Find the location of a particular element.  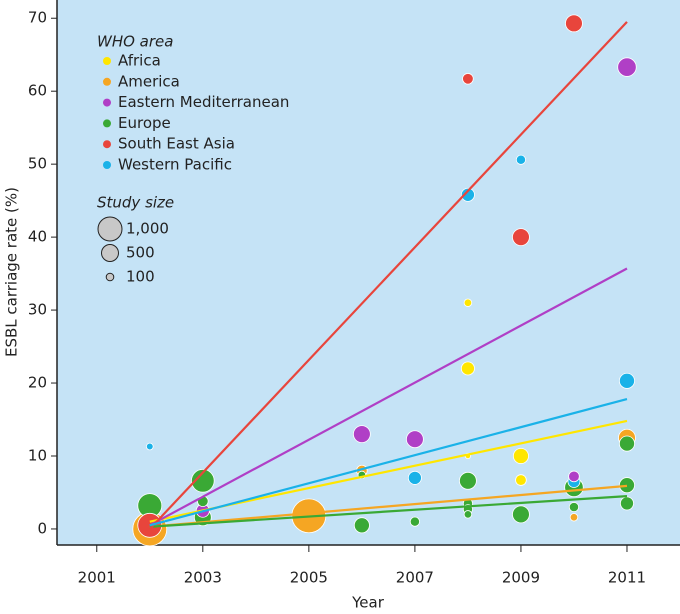

size-legend-title: Study size is located at coordinates (135, 203).